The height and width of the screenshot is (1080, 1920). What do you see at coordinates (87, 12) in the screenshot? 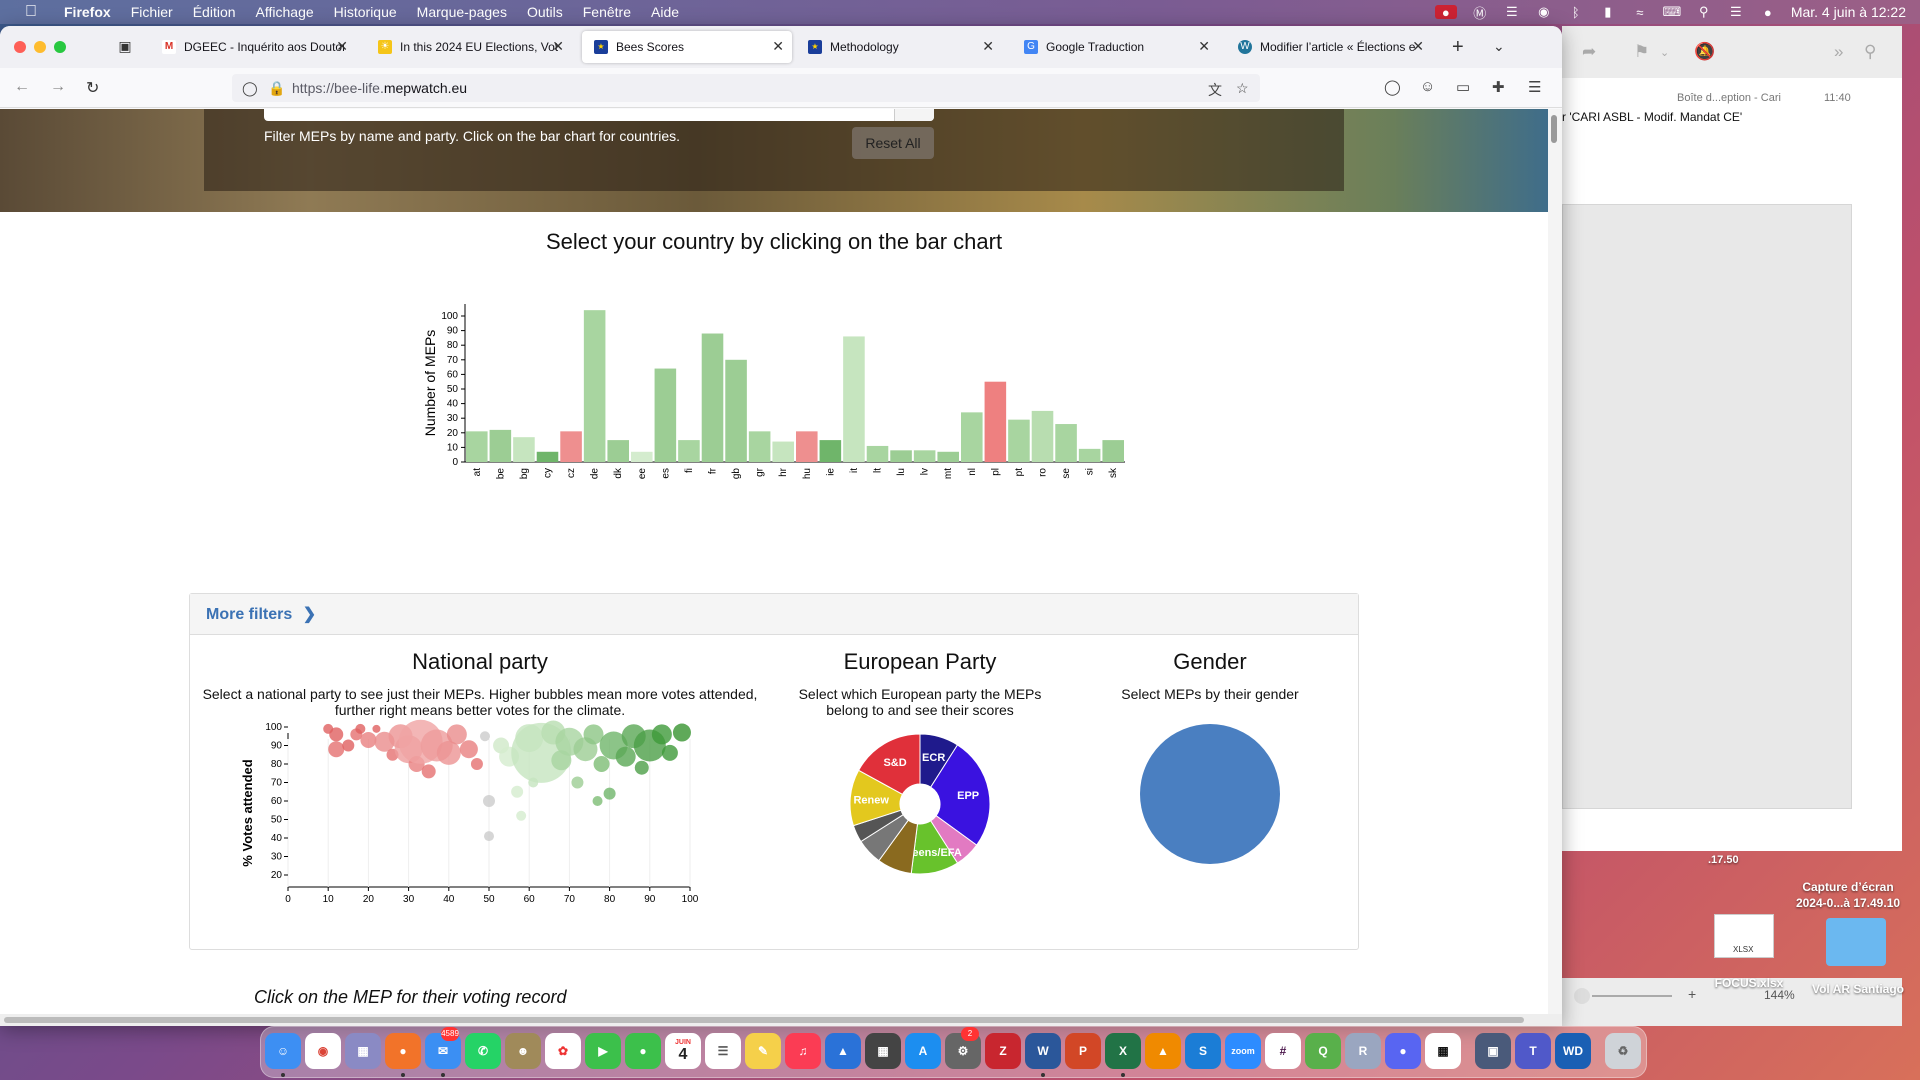
I see `menu-app-name: Firefox` at bounding box center [87, 12].